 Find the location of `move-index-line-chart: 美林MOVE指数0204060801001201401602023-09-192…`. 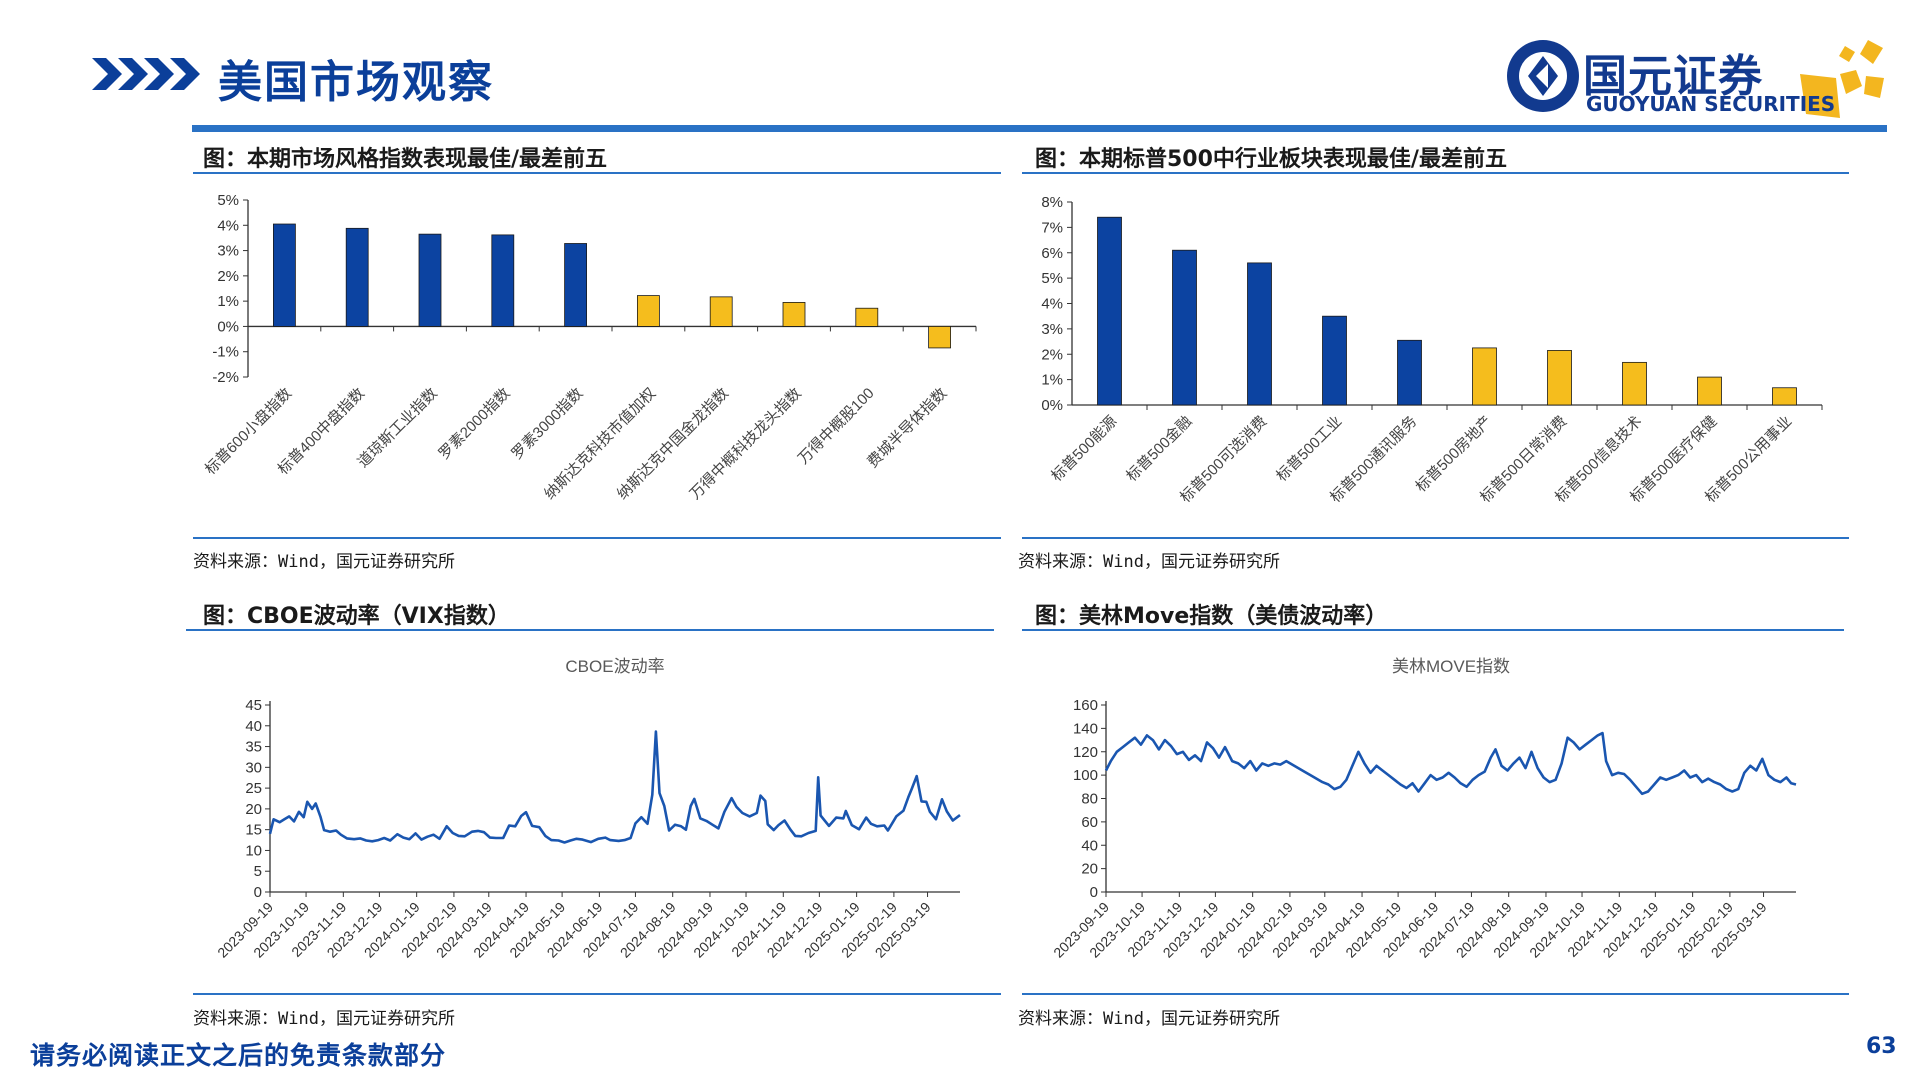

move-index-line-chart: 美林MOVE指数0204060801001201401602023-09-192… is located at coordinates (1423, 809).